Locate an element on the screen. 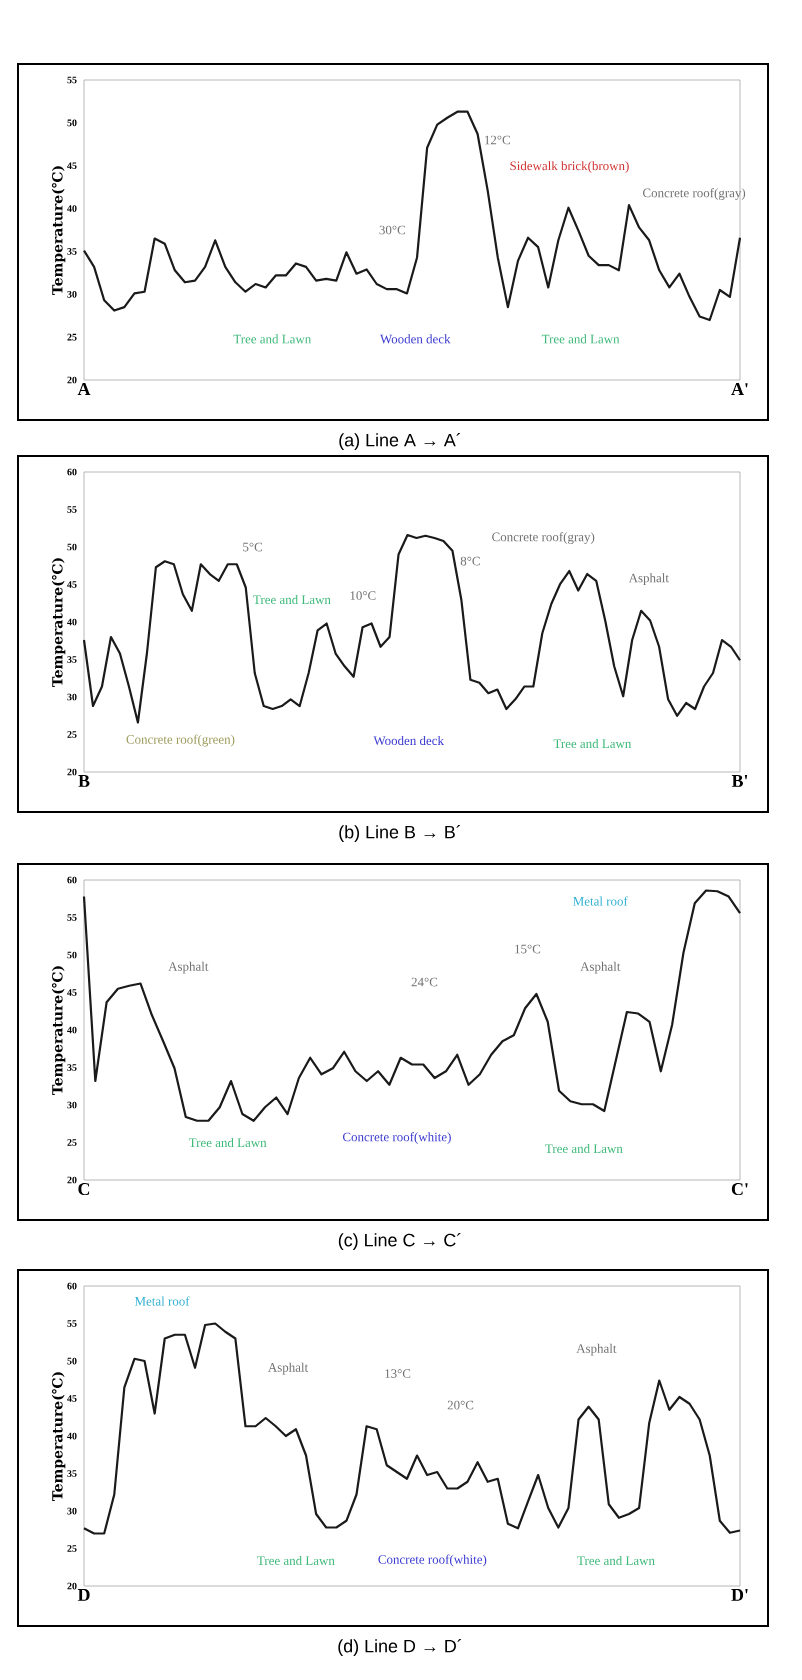 The width and height of the screenshot is (802, 1680). x-tick-label: D is located at coordinates (83, 1595).